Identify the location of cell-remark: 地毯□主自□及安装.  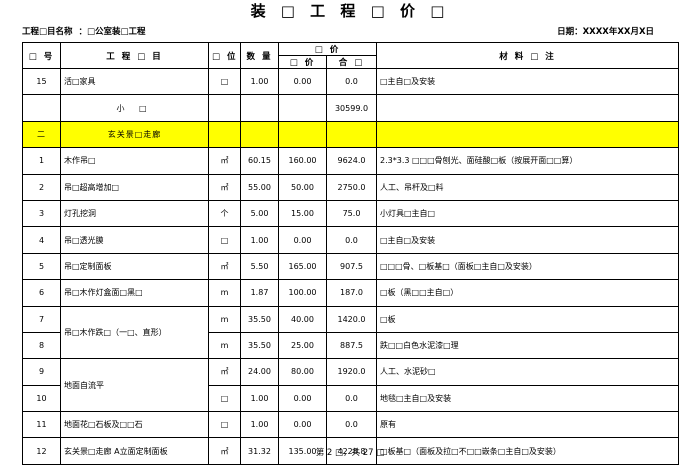
(527, 398).